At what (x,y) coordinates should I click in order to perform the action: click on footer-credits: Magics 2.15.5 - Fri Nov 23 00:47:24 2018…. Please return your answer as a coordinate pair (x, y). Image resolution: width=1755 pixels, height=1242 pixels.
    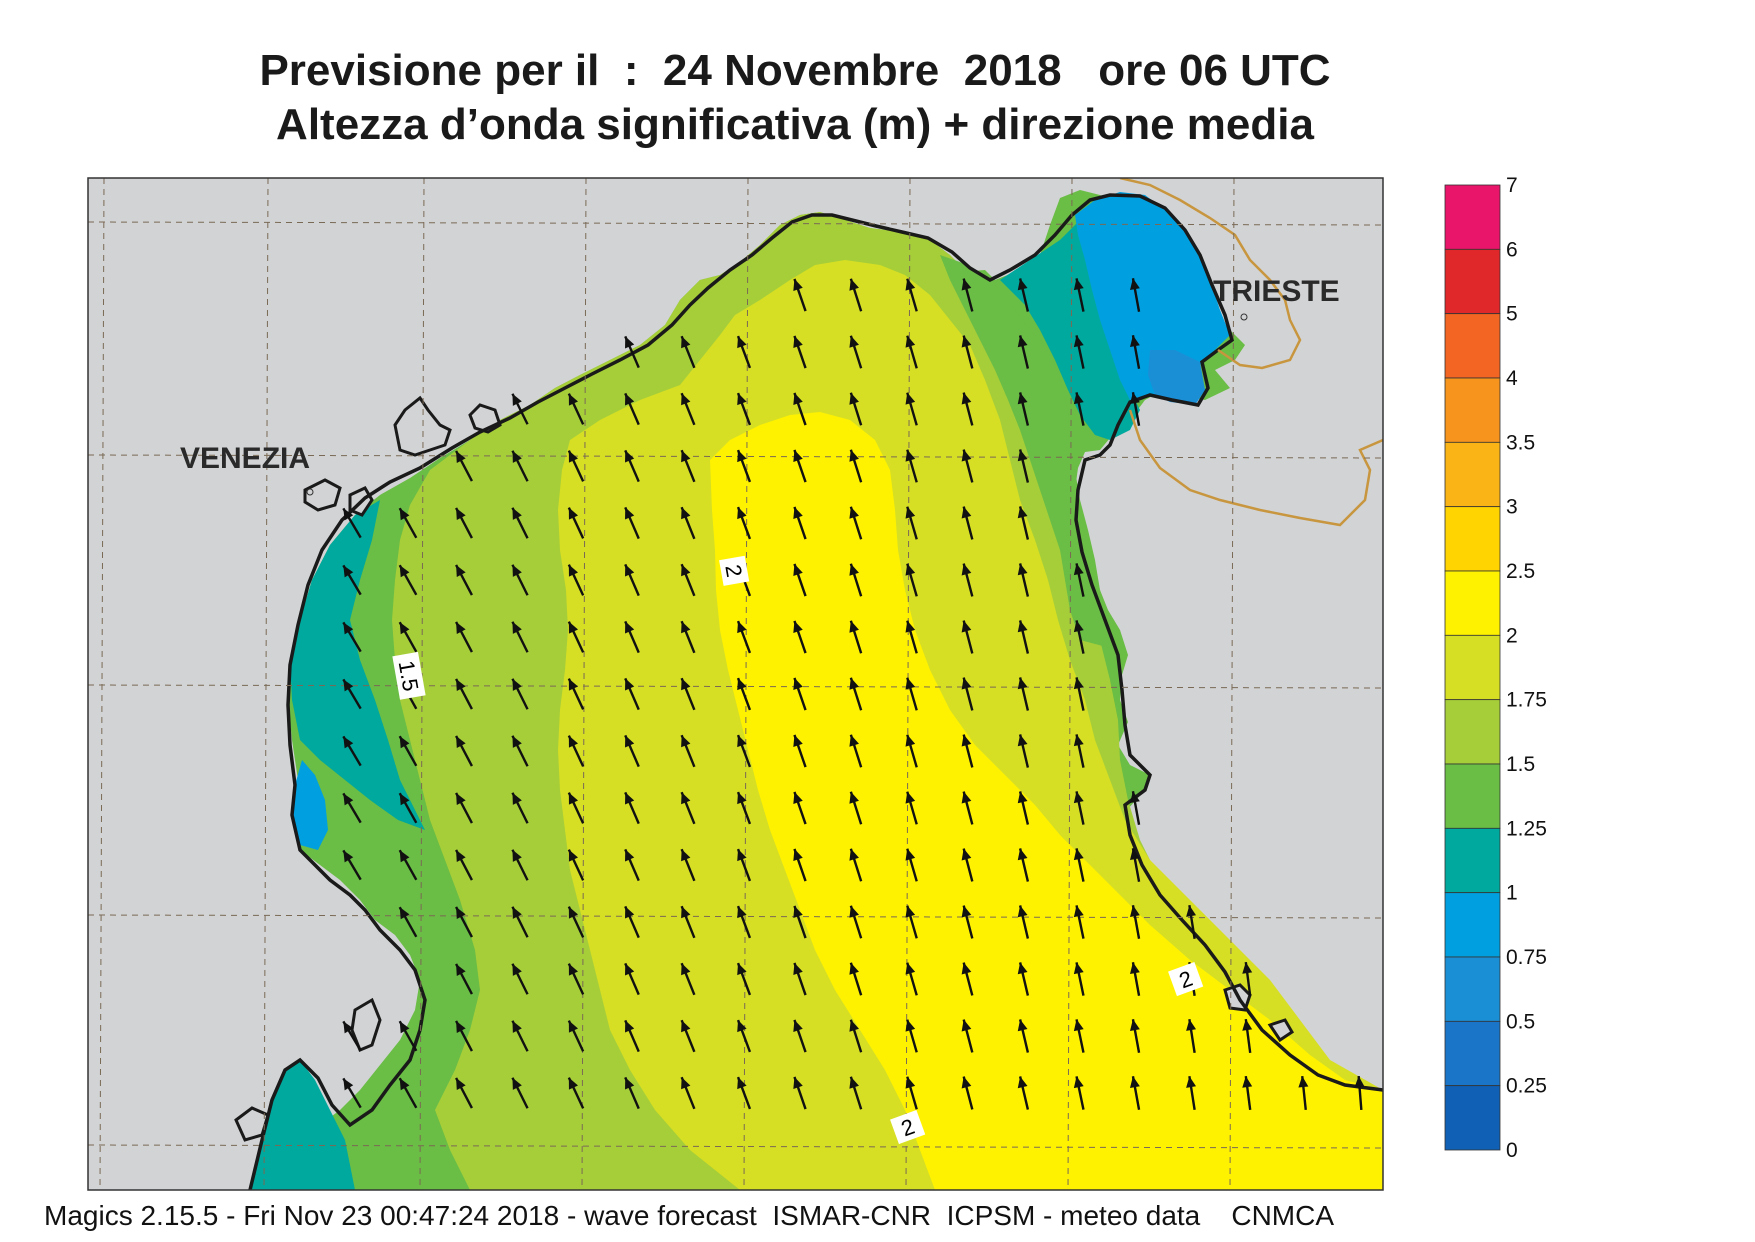
    Looking at the image, I should click on (689, 1215).